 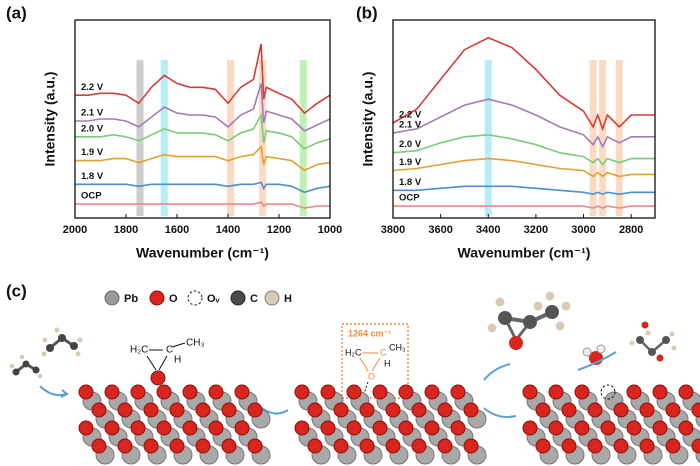 What do you see at coordinates (228, 230) in the screenshot?
I see `x-tick-label: 1400` at bounding box center [228, 230].